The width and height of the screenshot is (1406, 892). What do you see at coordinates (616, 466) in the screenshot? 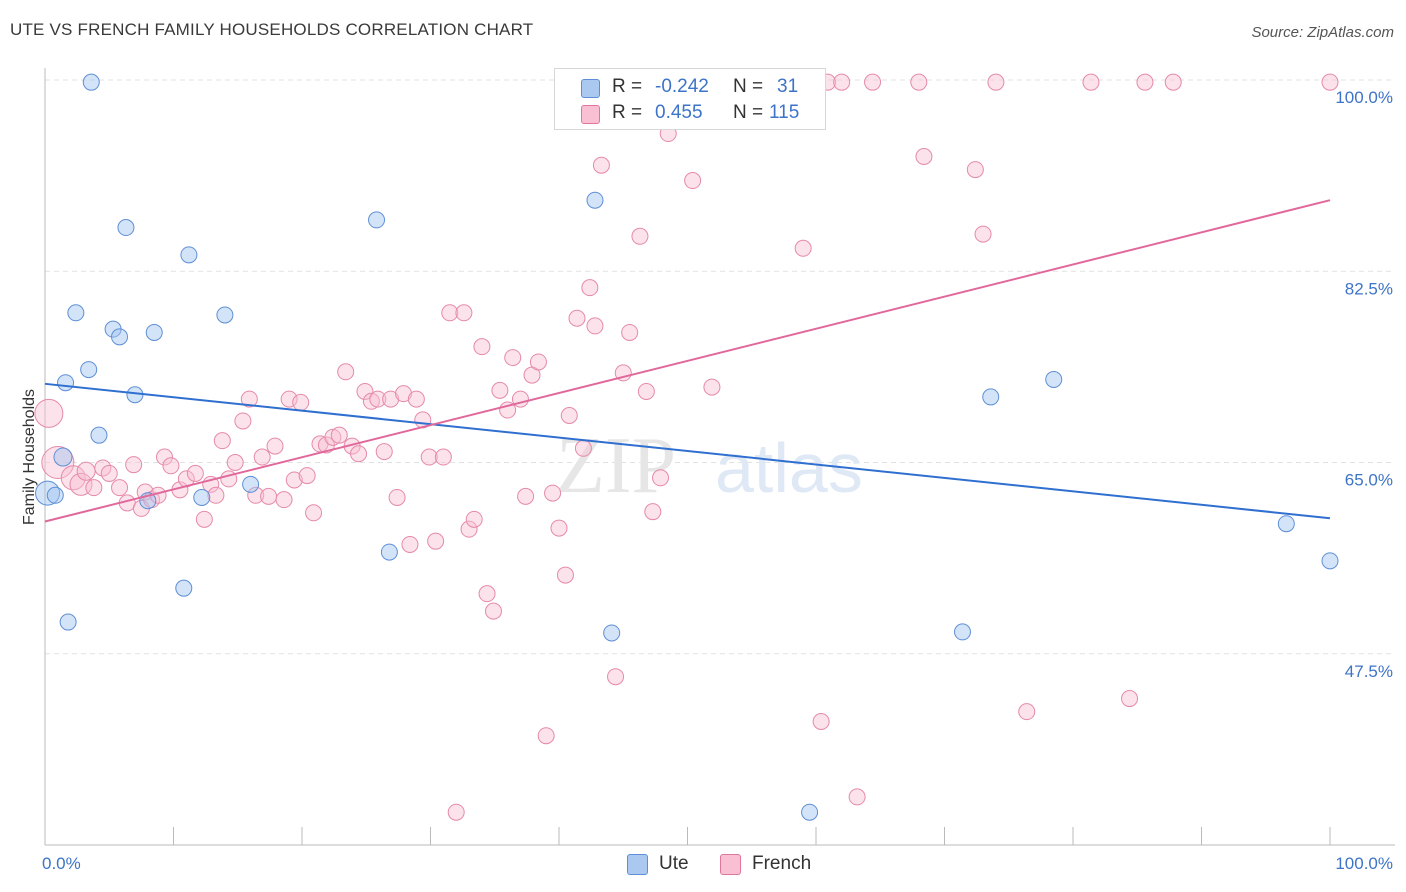
I see `watermark-zip: ZIP` at bounding box center [616, 466].